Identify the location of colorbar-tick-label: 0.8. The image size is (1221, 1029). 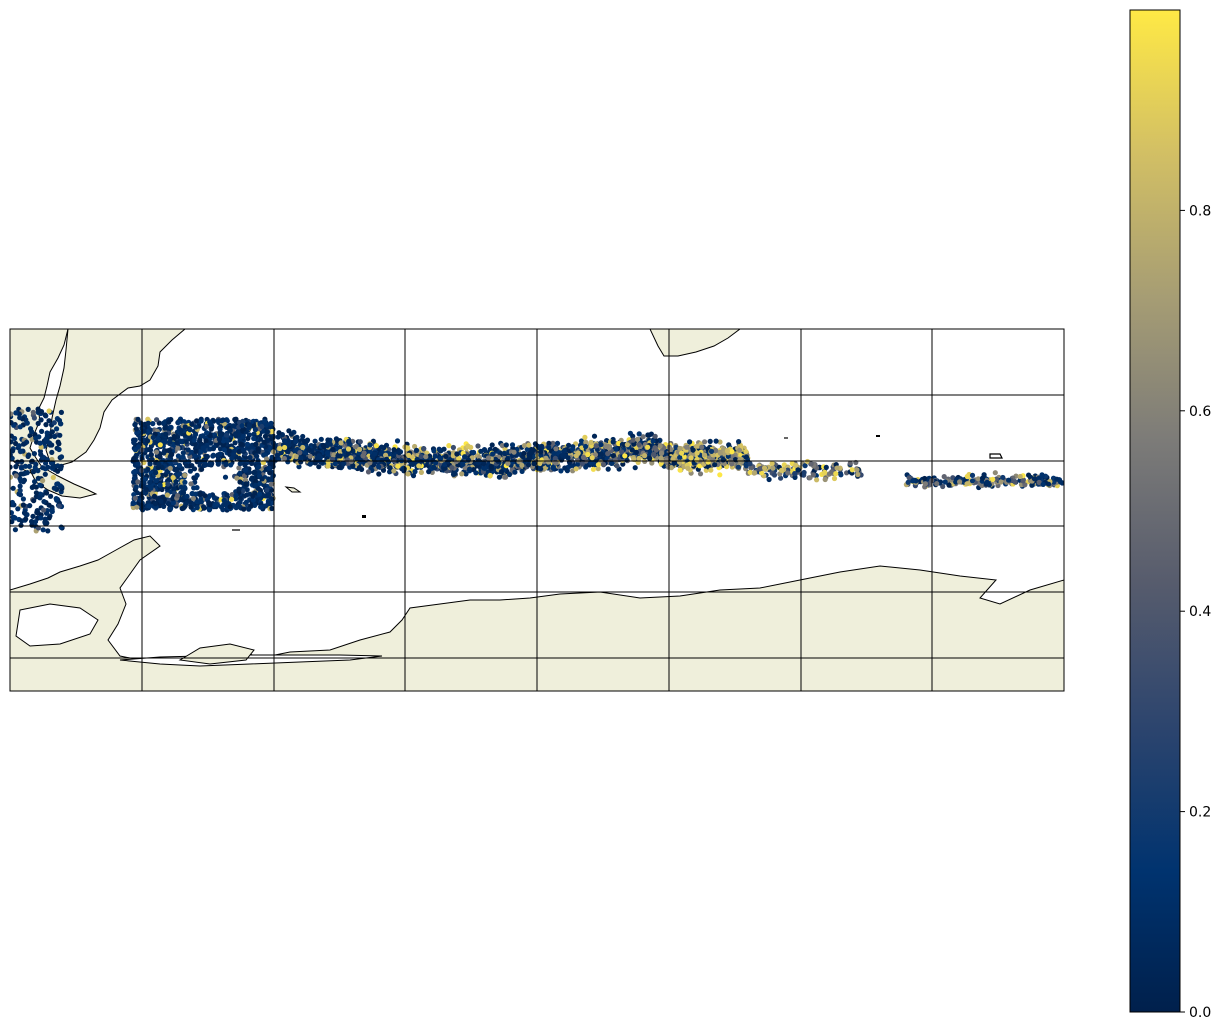
(1200, 211).